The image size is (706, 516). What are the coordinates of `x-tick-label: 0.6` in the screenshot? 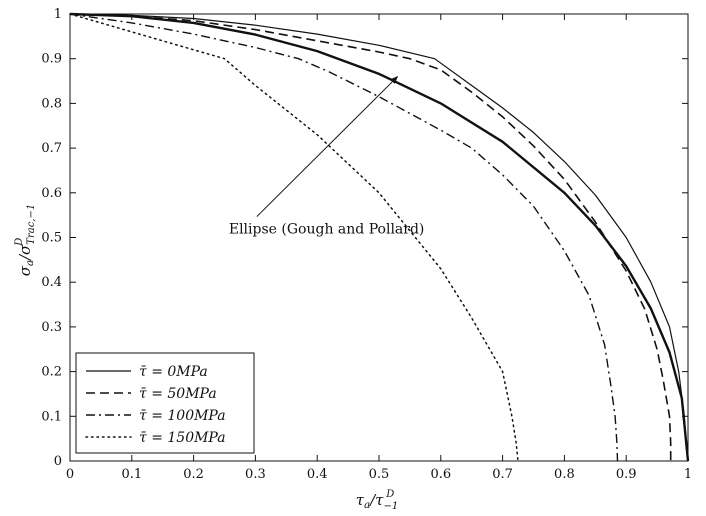 It's located at (440, 474).